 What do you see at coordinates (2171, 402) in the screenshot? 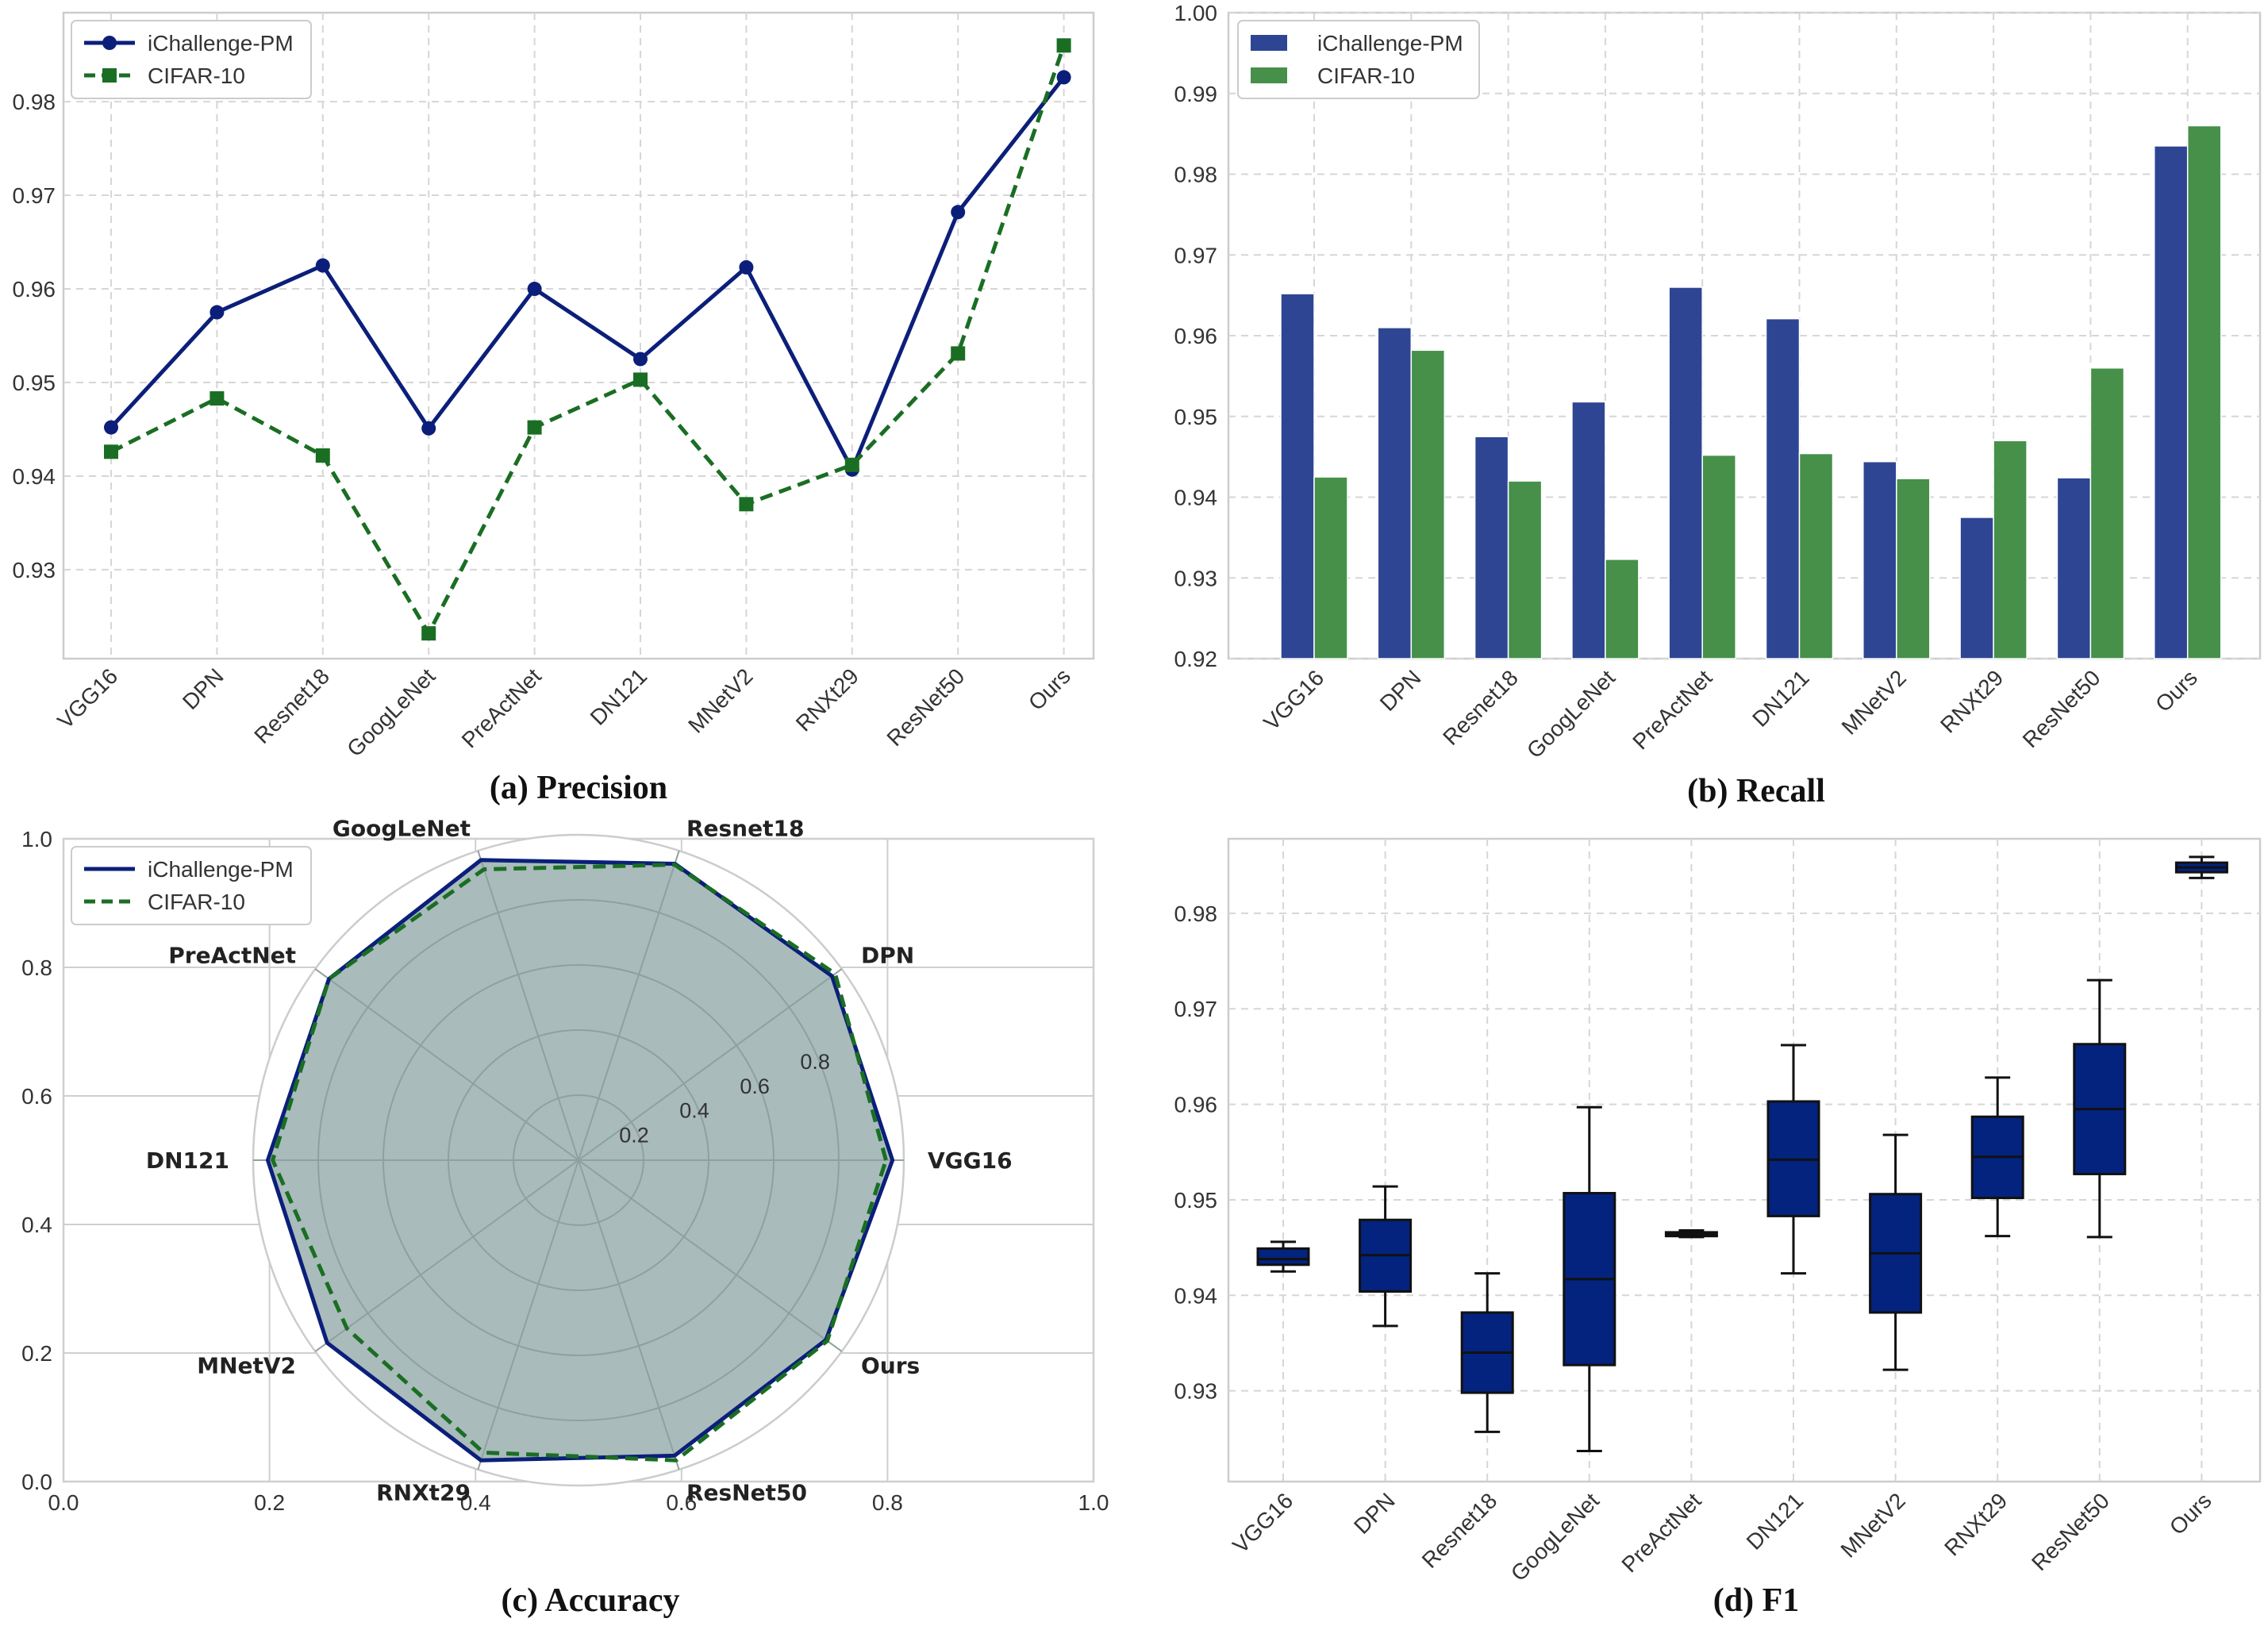
I see `bar-ichallenge-pm-ours` at bounding box center [2171, 402].